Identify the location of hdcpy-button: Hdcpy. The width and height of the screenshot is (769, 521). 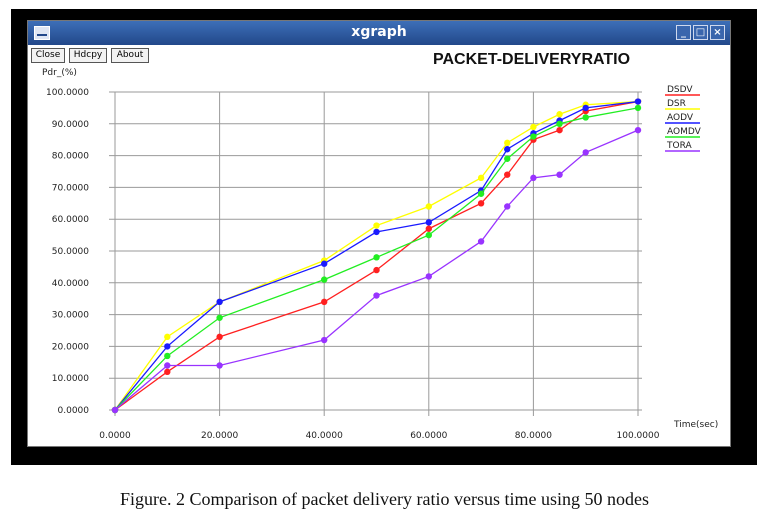
(88, 55).